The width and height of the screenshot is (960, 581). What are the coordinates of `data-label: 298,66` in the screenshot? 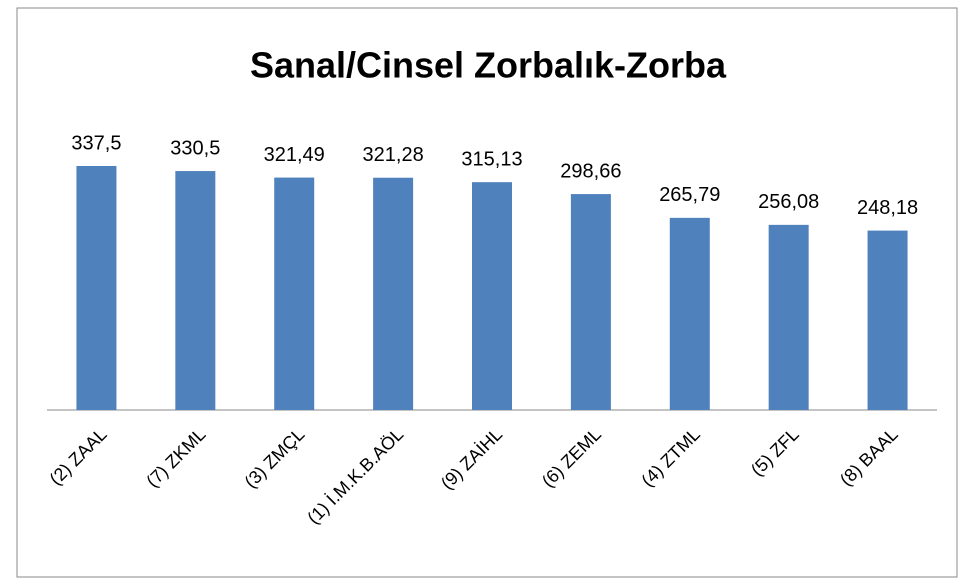 It's located at (590, 171).